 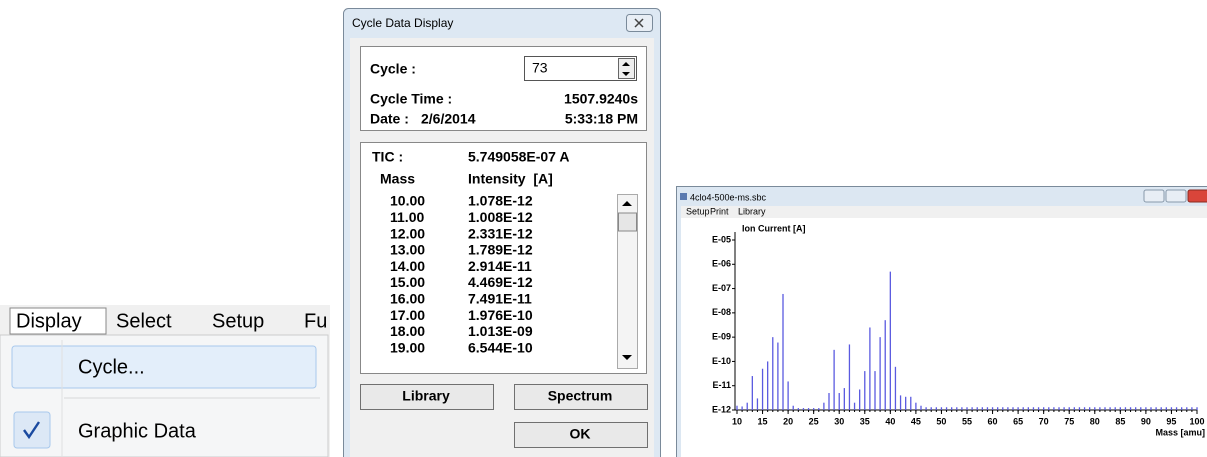 What do you see at coordinates (411, 99) in the screenshot?
I see `label: Cycle Time :` at bounding box center [411, 99].